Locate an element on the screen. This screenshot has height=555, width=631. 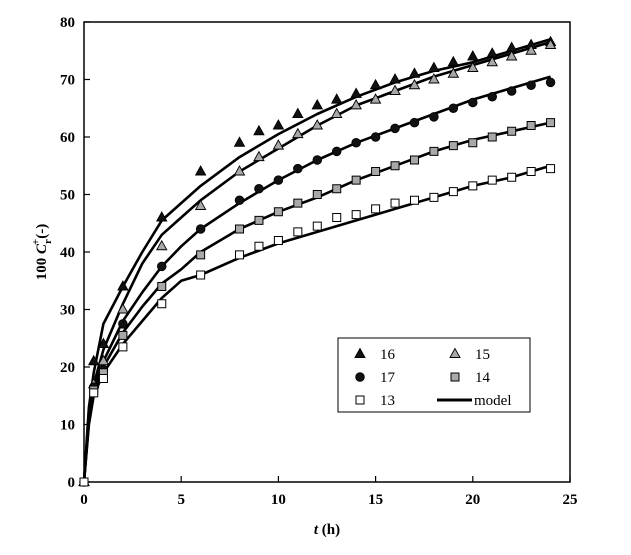
x-axis-title: t (h) is located at coordinates (327, 530).